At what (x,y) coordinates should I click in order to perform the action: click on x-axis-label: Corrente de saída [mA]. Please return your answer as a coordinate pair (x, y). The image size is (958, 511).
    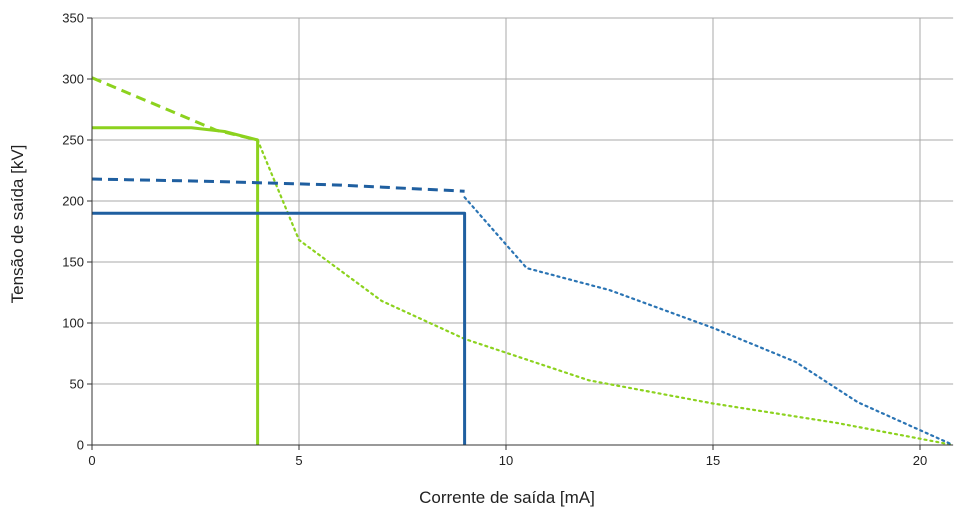
    Looking at the image, I should click on (507, 497).